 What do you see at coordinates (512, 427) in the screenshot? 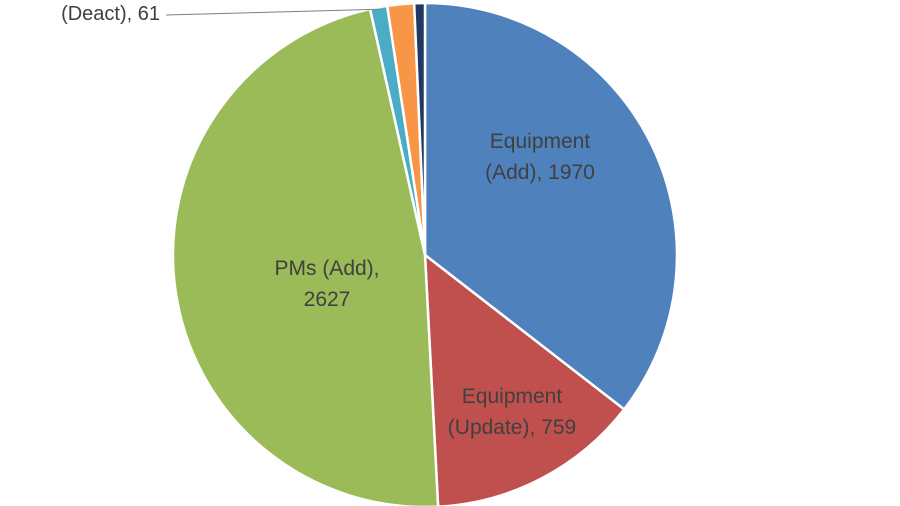
I see `data-label-line: (Update), 759` at bounding box center [512, 427].